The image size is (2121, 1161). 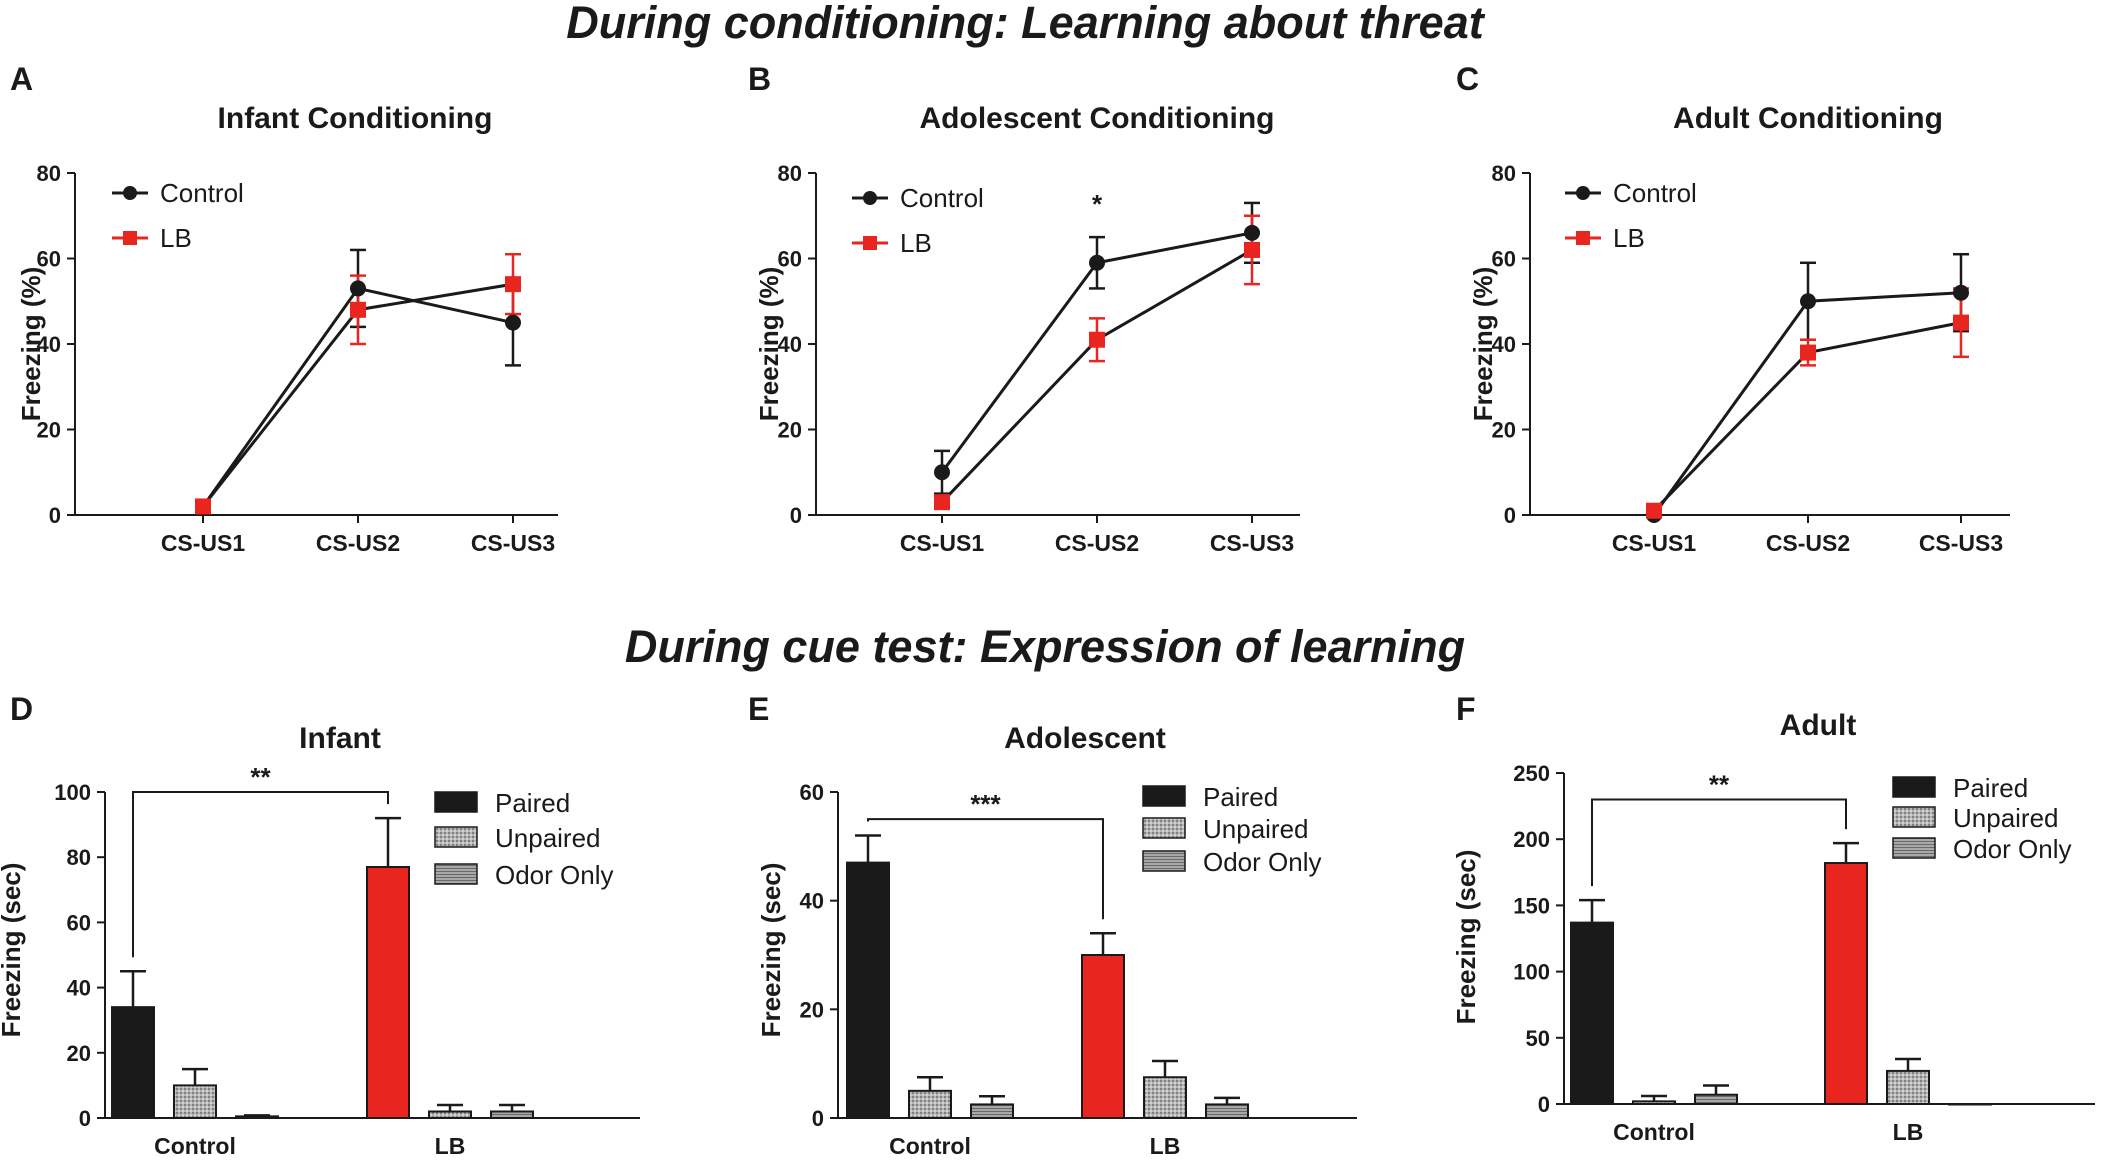 I want to click on bar-odor-only-lb, so click(x=1970, y=1104).